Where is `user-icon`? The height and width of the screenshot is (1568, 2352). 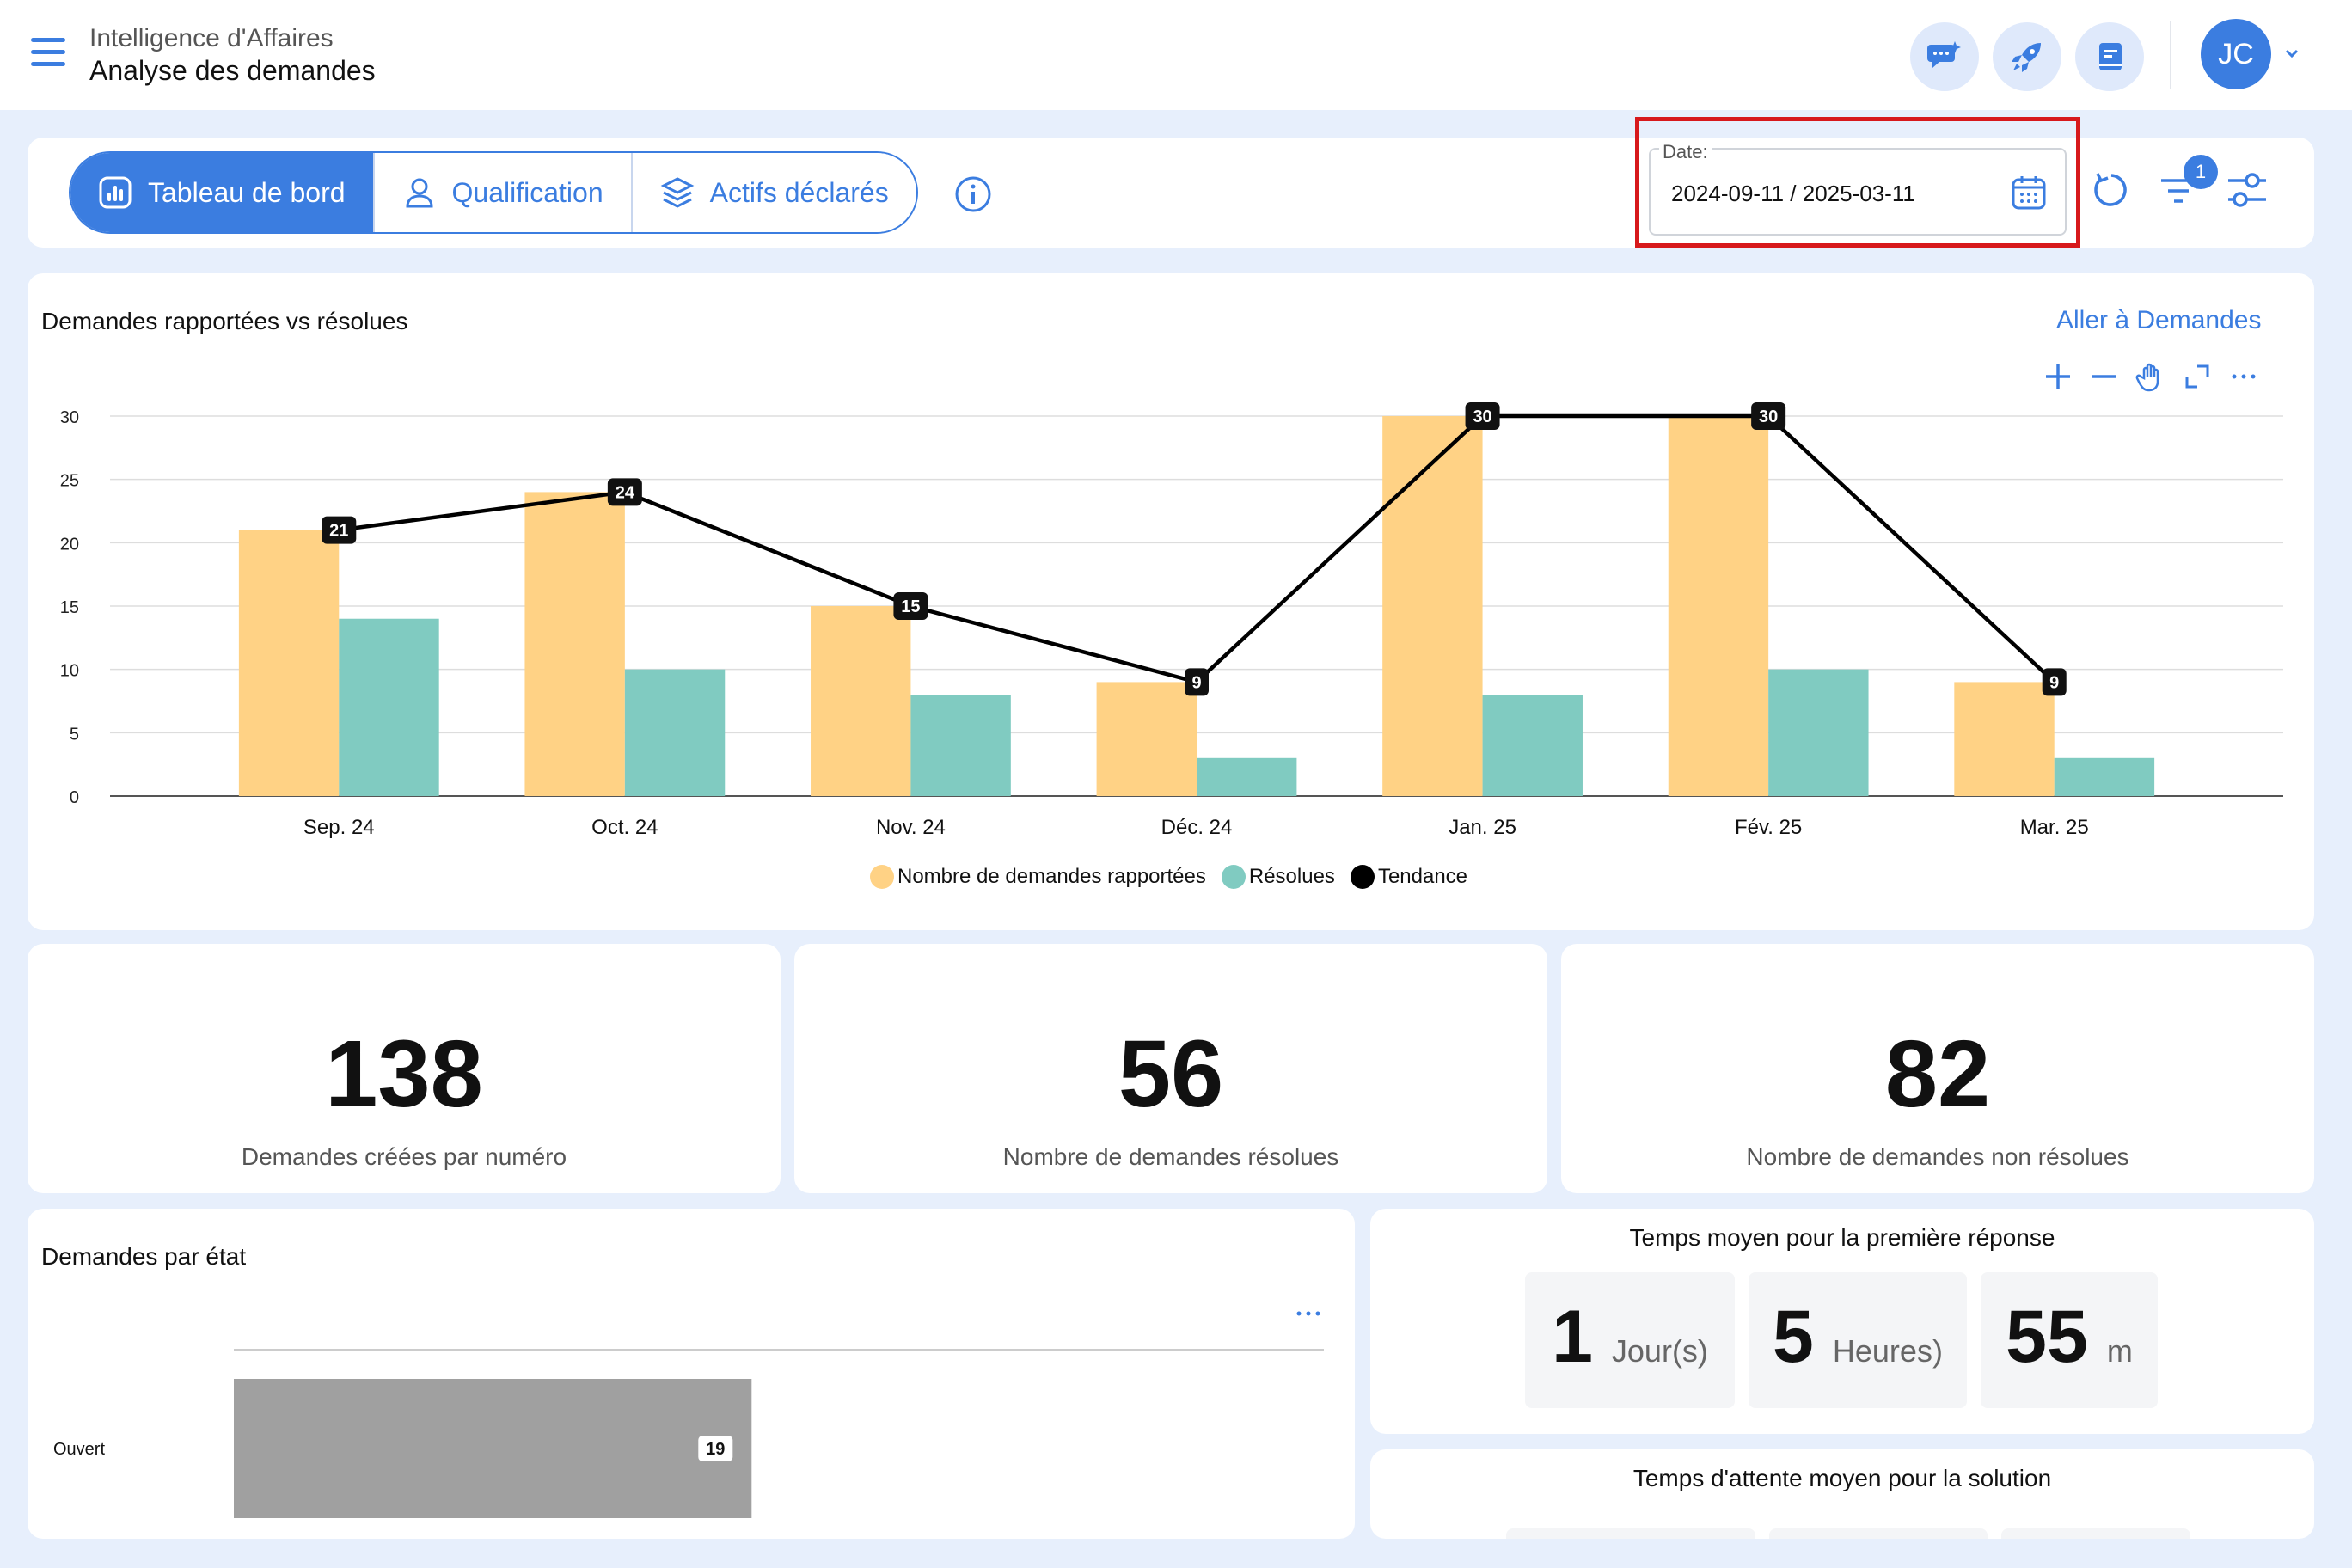
user-icon is located at coordinates (419, 193).